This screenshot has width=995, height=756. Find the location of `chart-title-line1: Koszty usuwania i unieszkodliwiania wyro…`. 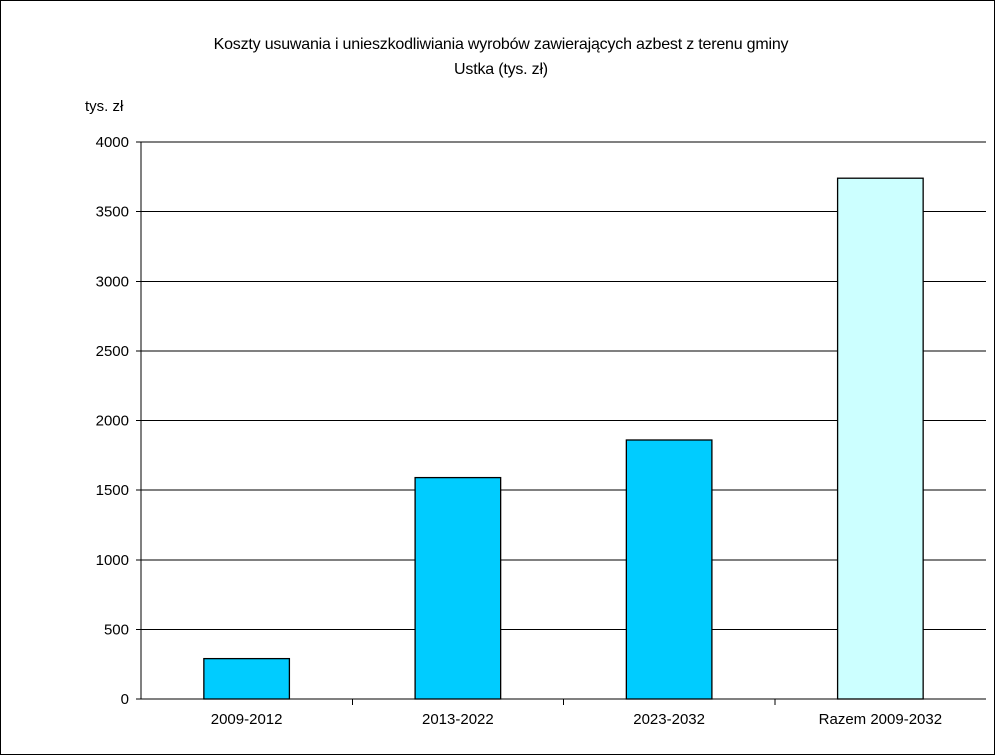

chart-title-line1: Koszty usuwania i unieszkodliwiania wyro… is located at coordinates (501, 44).